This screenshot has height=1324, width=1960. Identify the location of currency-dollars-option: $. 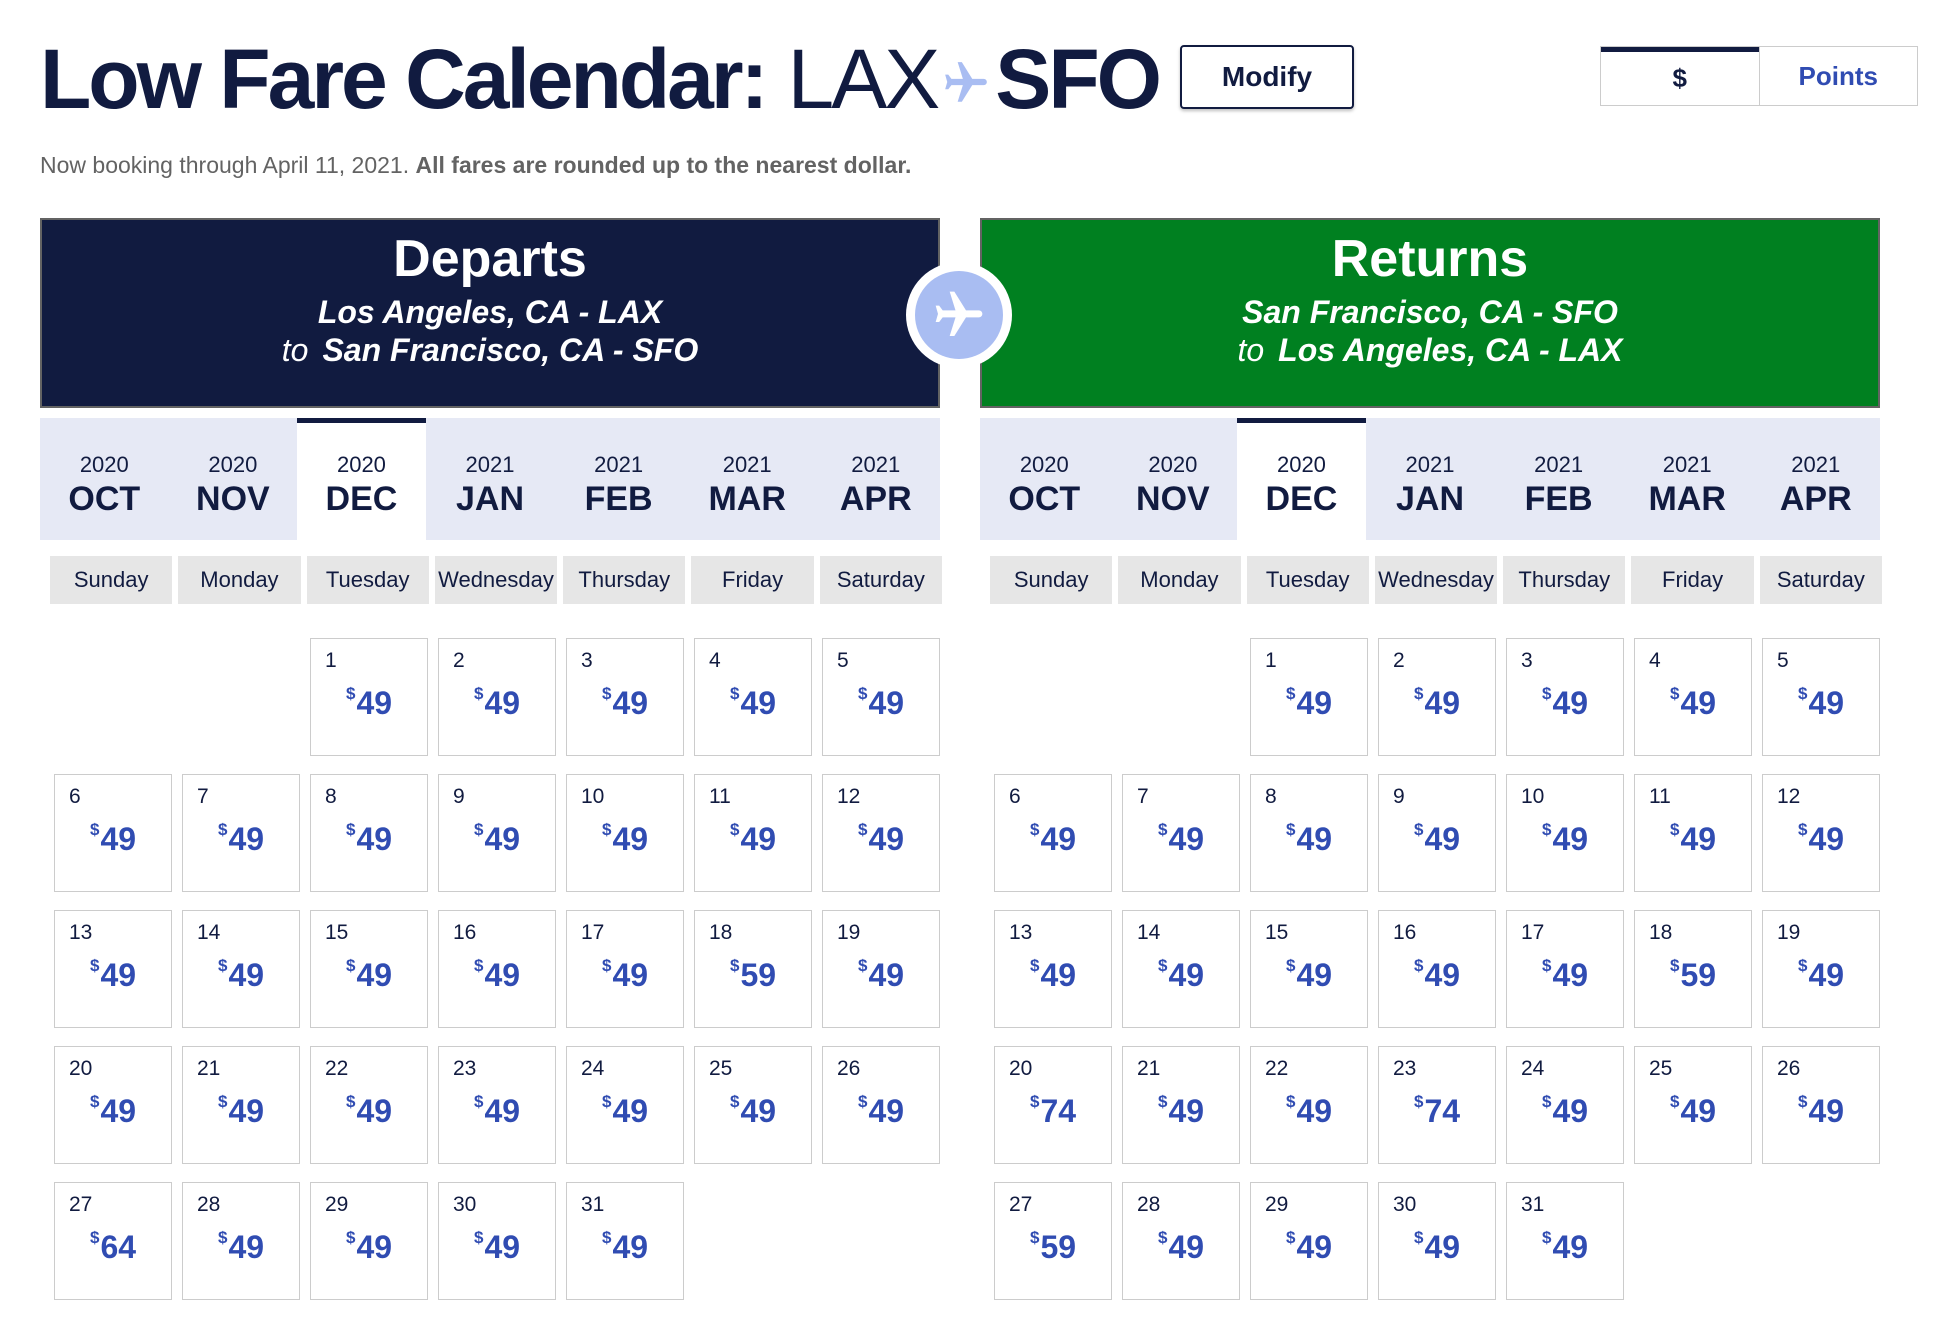
(1680, 76).